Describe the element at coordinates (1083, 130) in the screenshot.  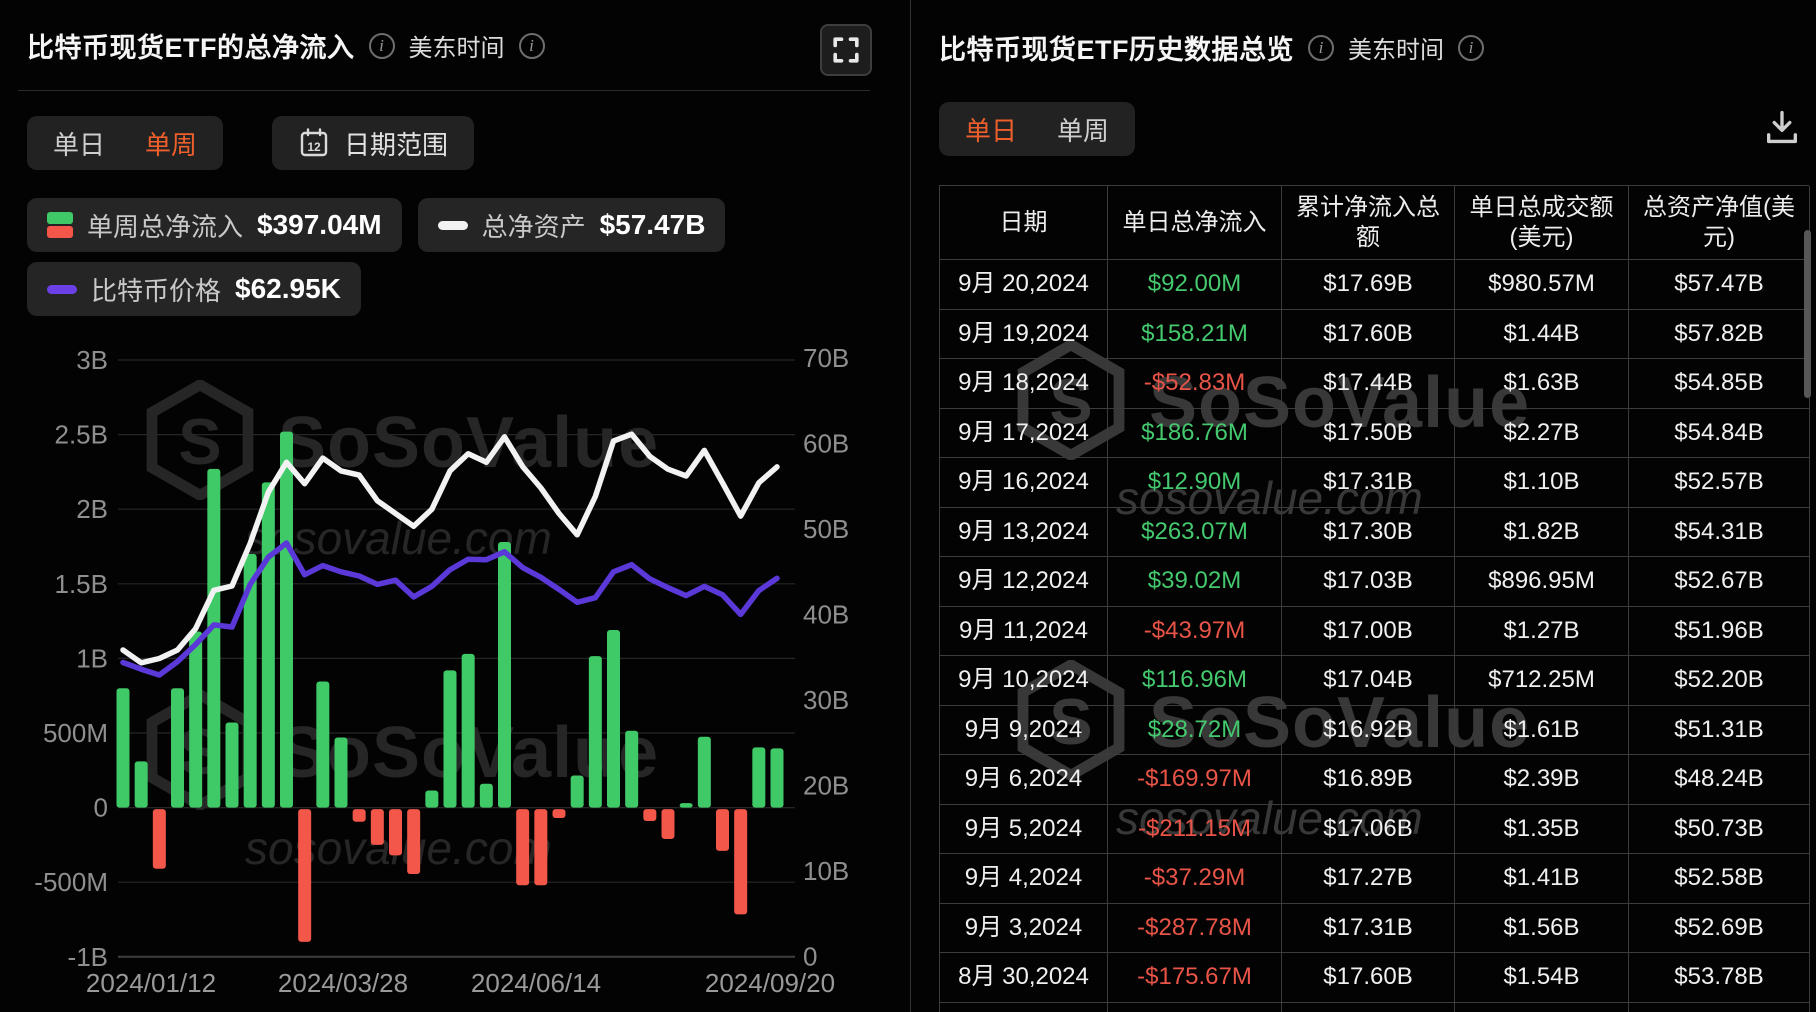
I see `right-tab-weekly: 单周` at that location.